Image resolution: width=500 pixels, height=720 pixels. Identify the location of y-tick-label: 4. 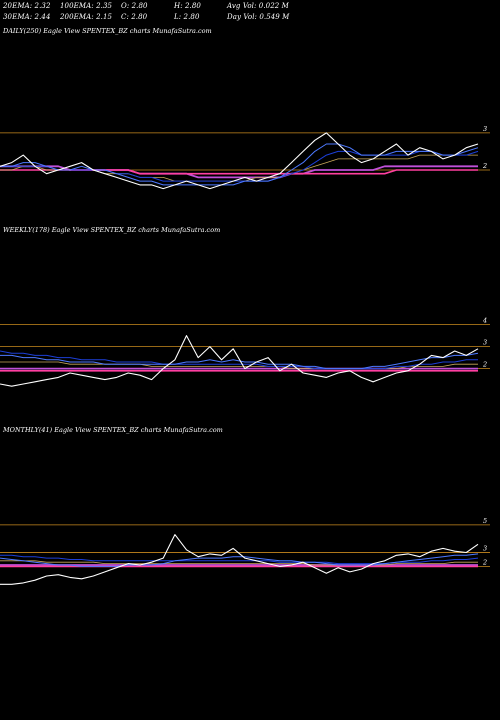
(484, 321).